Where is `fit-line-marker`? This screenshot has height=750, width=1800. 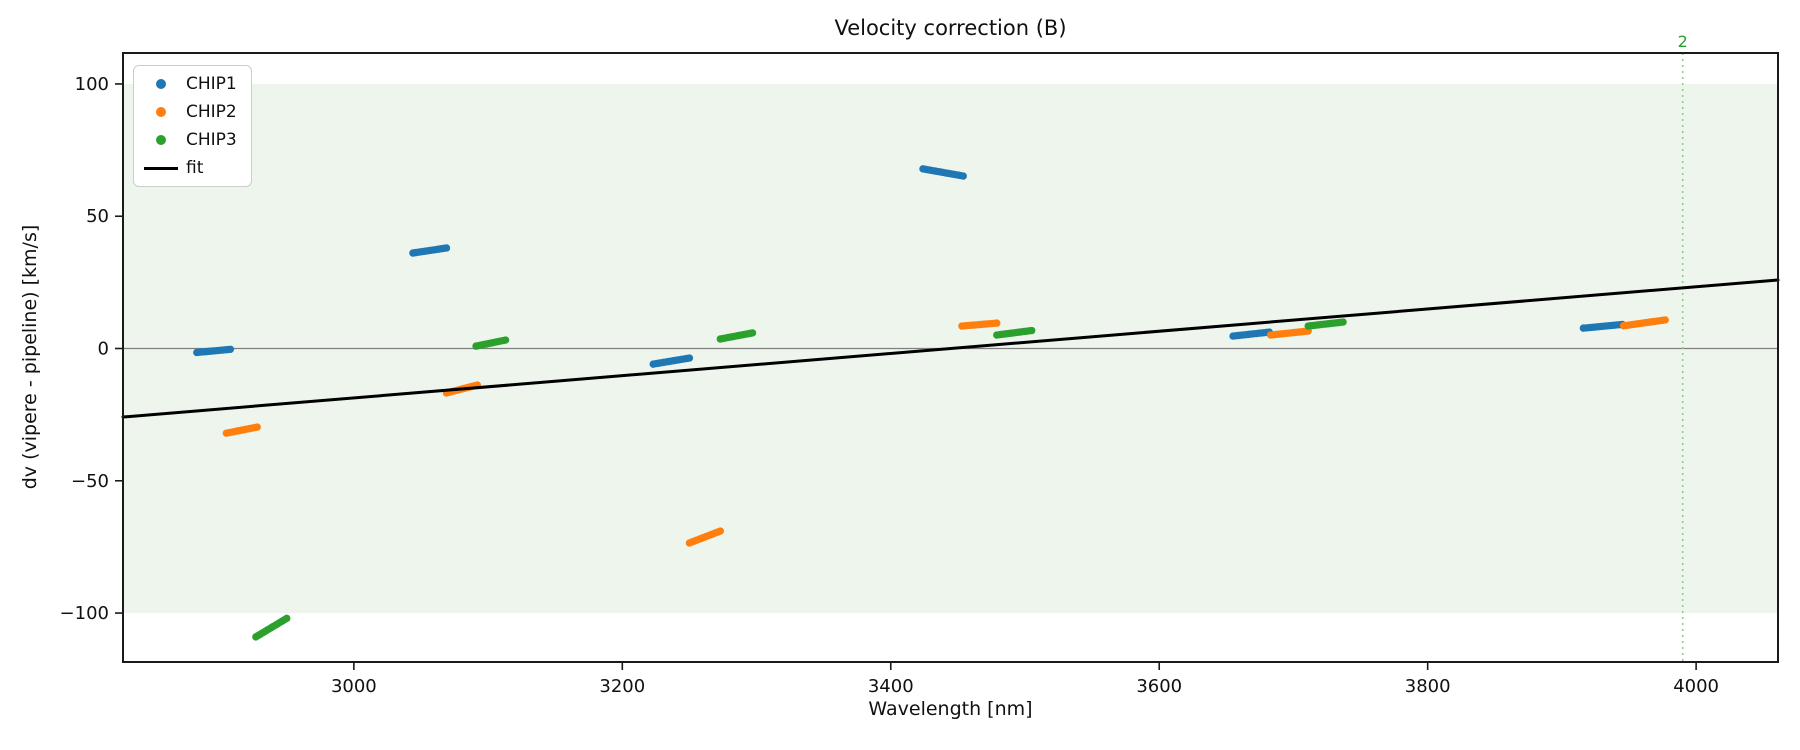
fit-line-marker is located at coordinates (161, 168).